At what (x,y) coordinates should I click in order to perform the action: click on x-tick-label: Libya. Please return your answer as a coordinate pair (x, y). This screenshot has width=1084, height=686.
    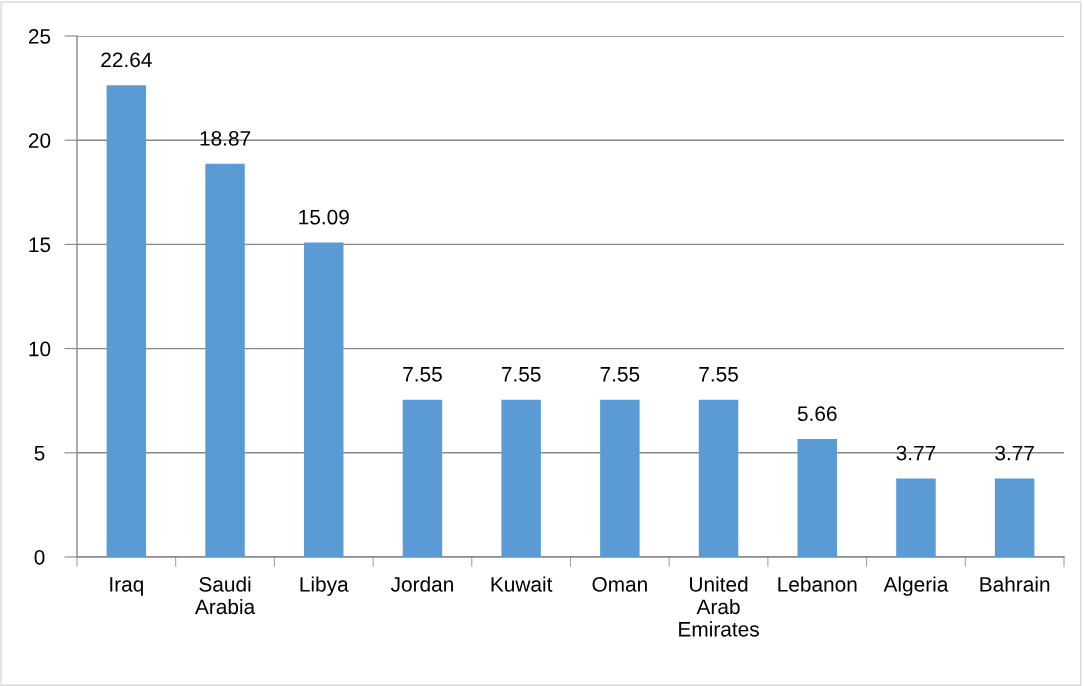
    Looking at the image, I should click on (324, 586).